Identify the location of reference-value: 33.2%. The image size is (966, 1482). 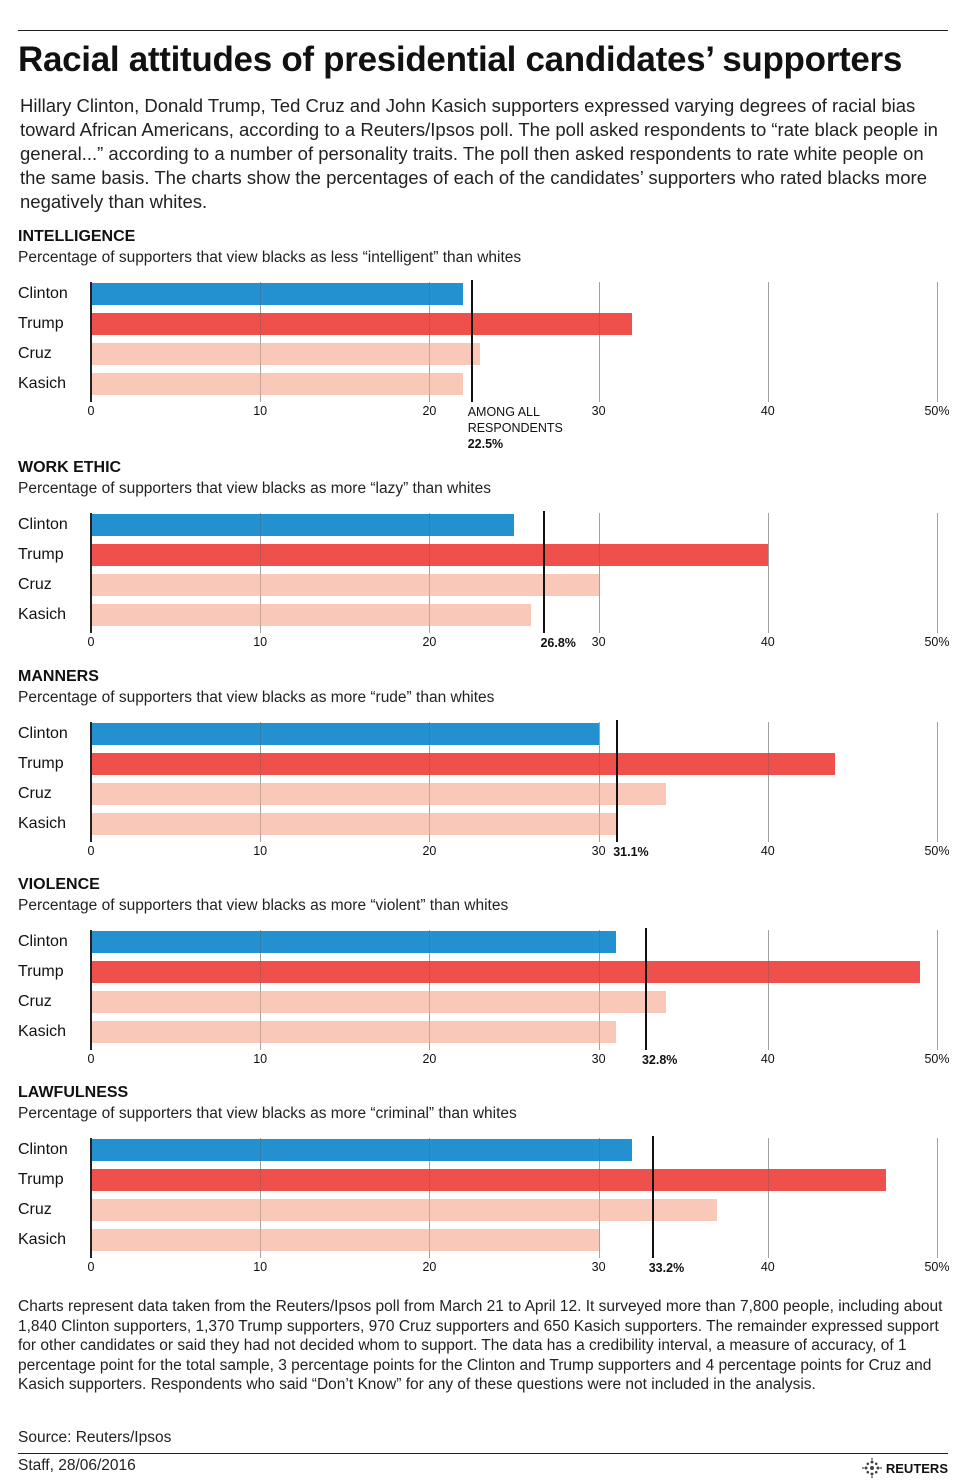
(666, 1268).